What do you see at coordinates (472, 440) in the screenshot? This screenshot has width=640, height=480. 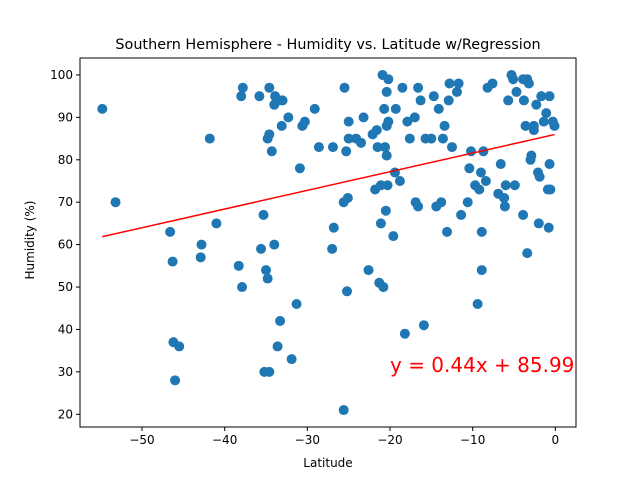 I see `x-tick-label: −10` at bounding box center [472, 440].